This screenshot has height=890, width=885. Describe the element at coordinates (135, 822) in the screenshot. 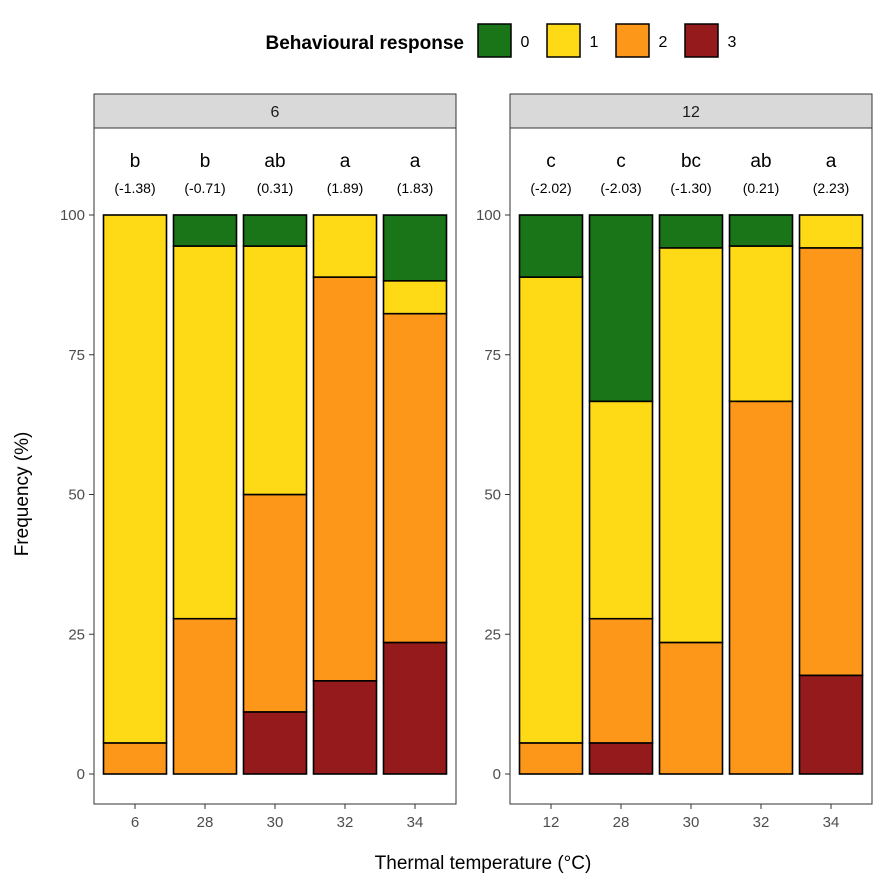

I see `x-tick-label: 6` at that location.